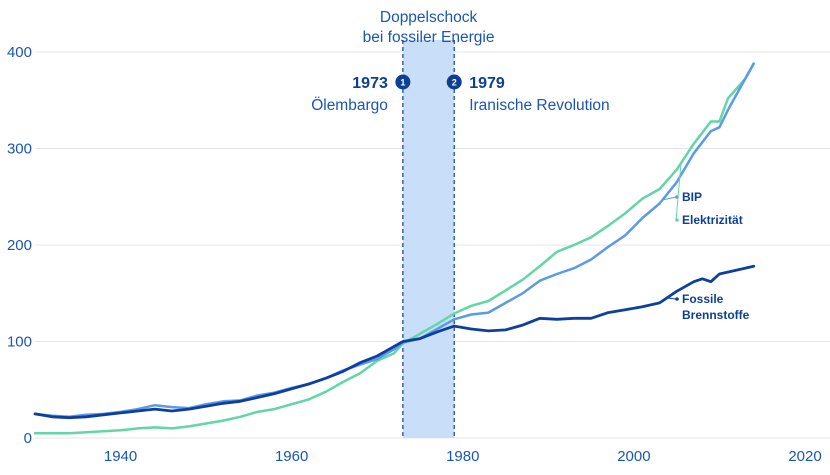  I want to click on x-tick-label: 1960, so click(291, 456).